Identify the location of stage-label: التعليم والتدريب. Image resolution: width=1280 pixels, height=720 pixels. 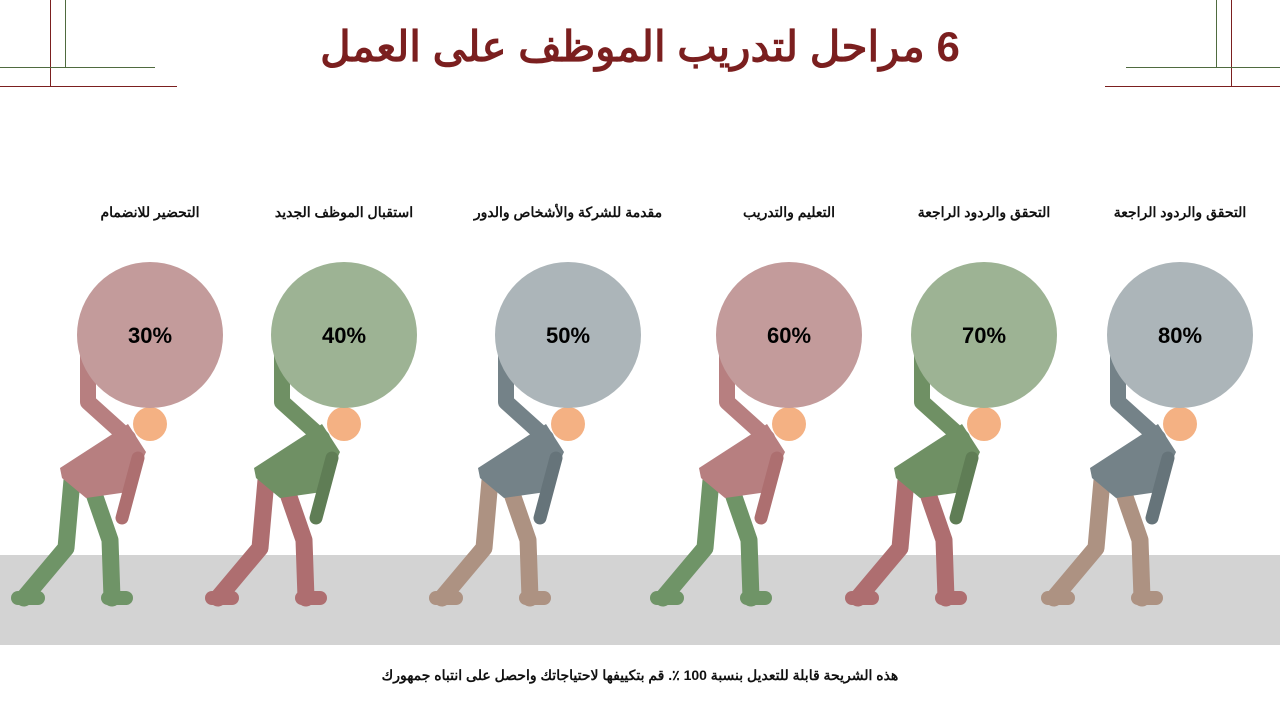
(789, 212).